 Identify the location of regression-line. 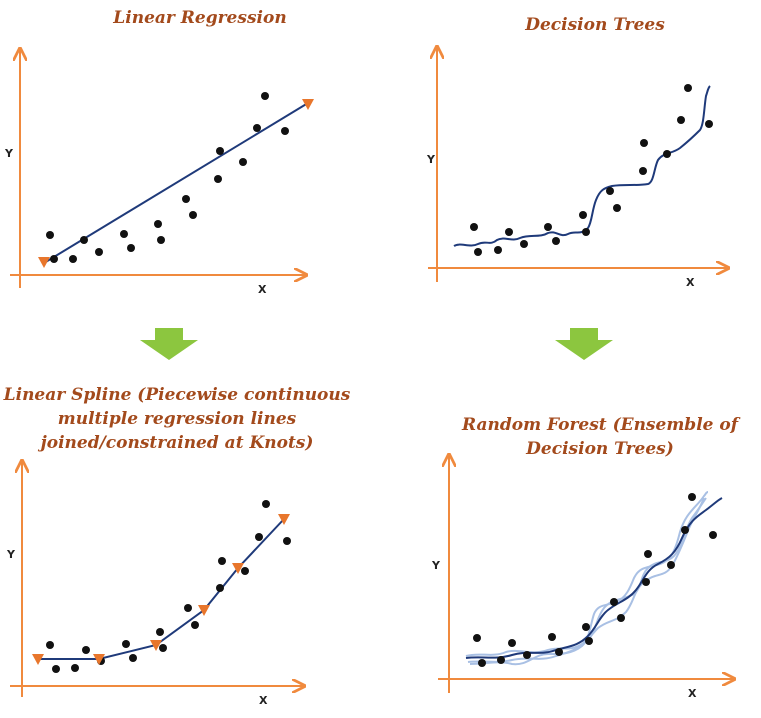
(176, 183).